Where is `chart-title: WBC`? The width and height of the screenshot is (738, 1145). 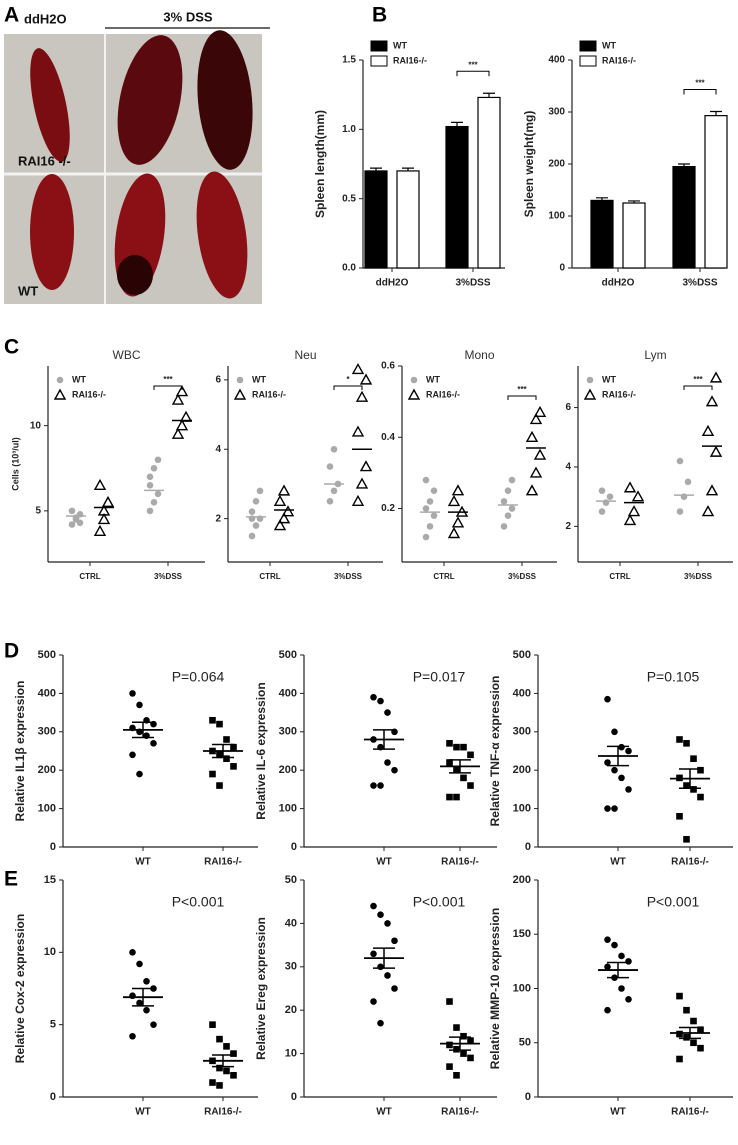
chart-title: WBC is located at coordinates (127, 355).